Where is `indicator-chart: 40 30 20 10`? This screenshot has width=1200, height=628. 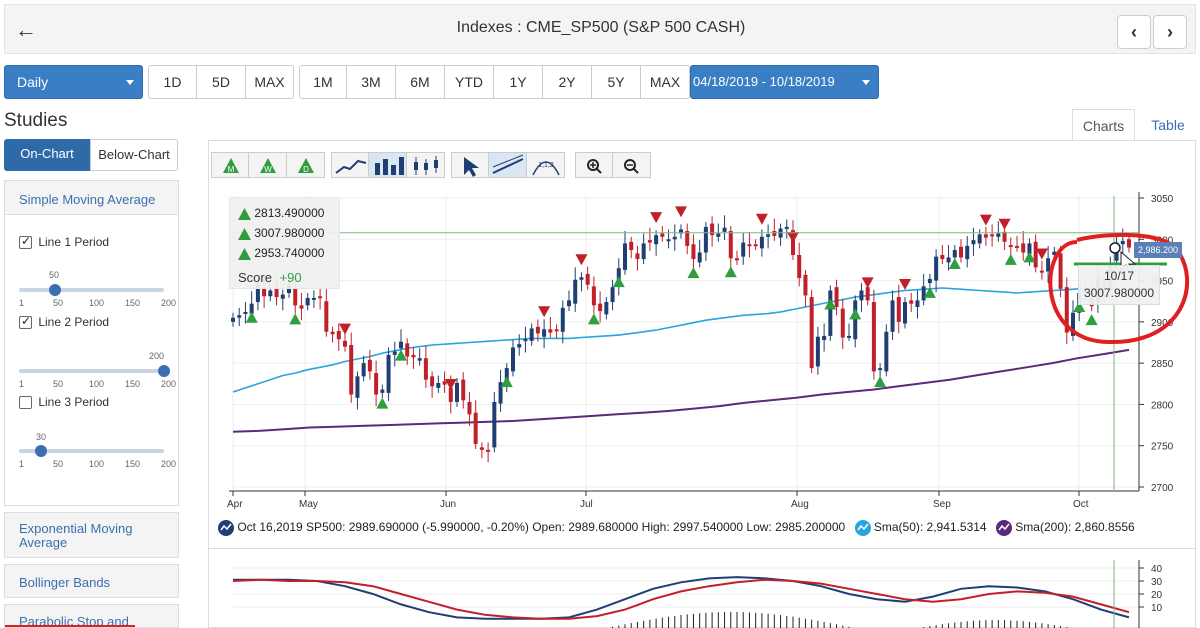 indicator-chart: 40 30 20 10 is located at coordinates (702, 594).